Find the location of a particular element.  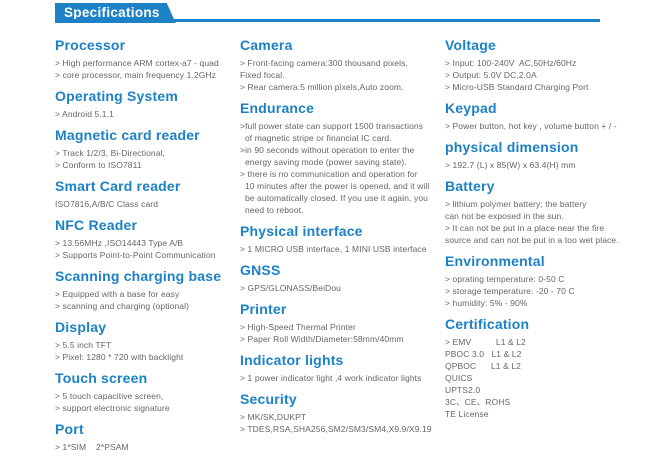

section-heading: physical dimension is located at coordinates (512, 147).